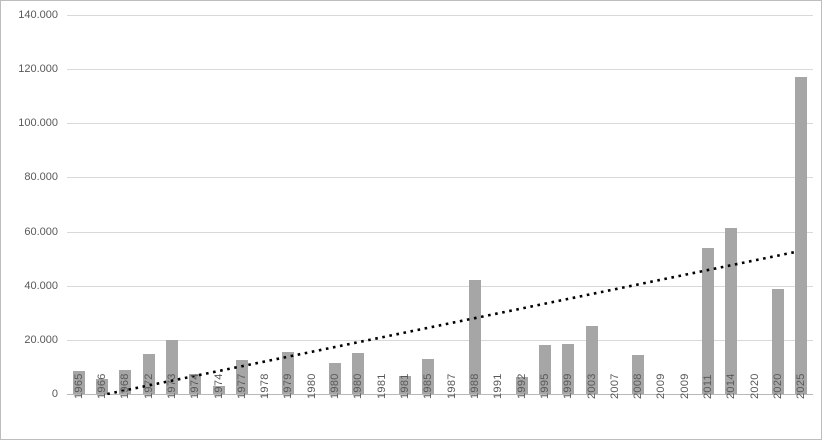  I want to click on x-axis-label: 1988, so click(474, 386).